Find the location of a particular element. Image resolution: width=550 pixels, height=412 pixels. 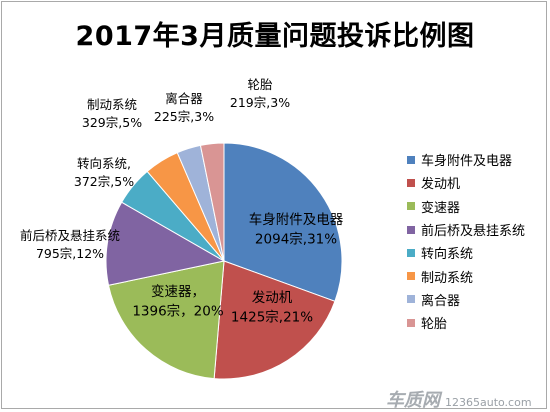

legend-label: 变速器 is located at coordinates (441, 208).